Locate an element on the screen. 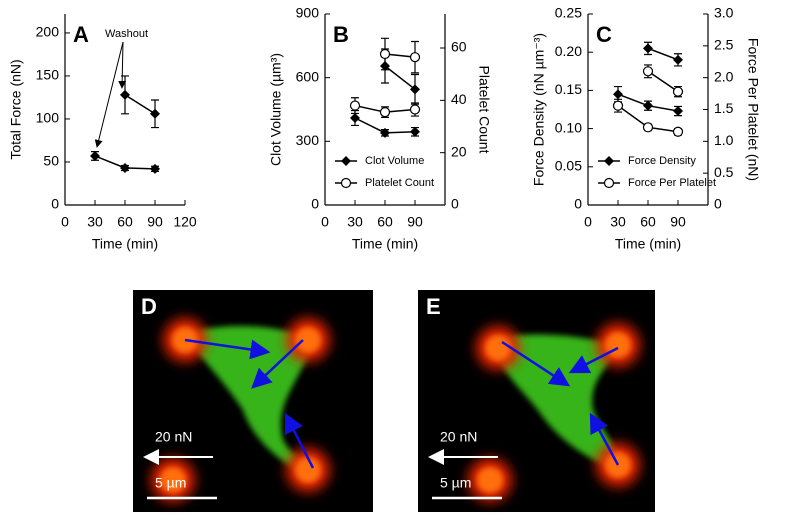 The height and width of the screenshot is (520, 800). panel-label: C is located at coordinates (604, 34).